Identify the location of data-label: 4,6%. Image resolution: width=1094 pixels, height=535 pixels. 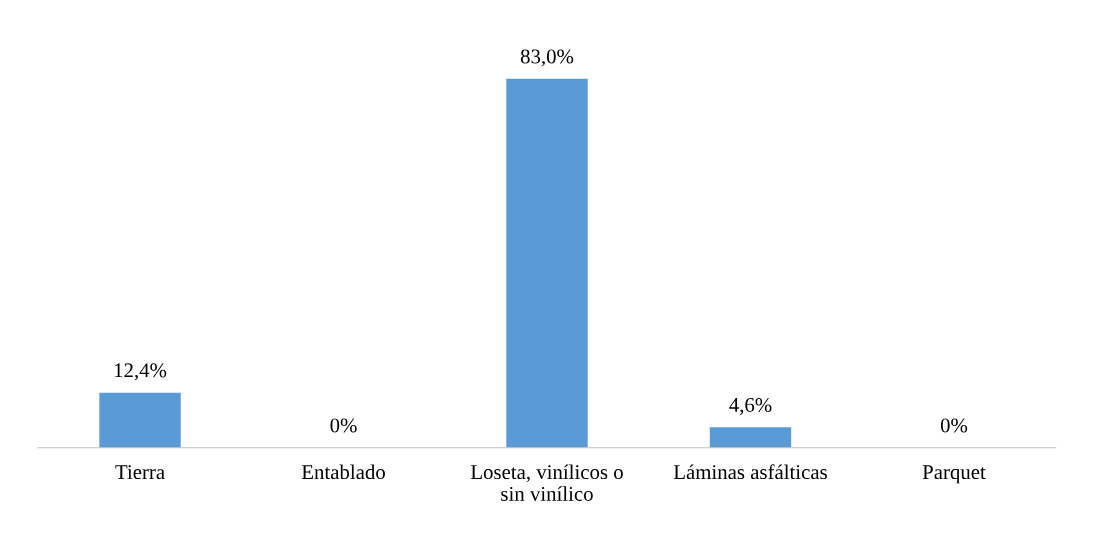
(750, 406).